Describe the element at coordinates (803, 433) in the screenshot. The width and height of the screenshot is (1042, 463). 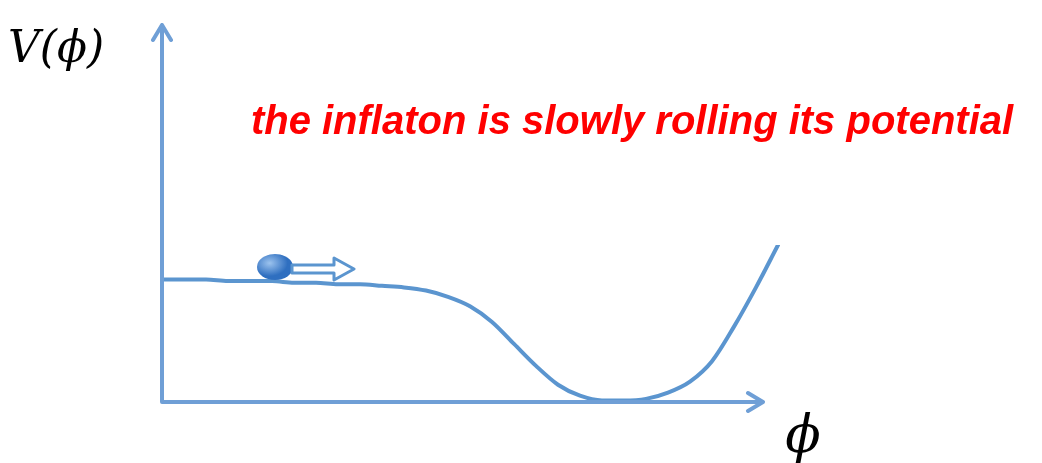
I see `x-axis-title: ϕ` at that location.